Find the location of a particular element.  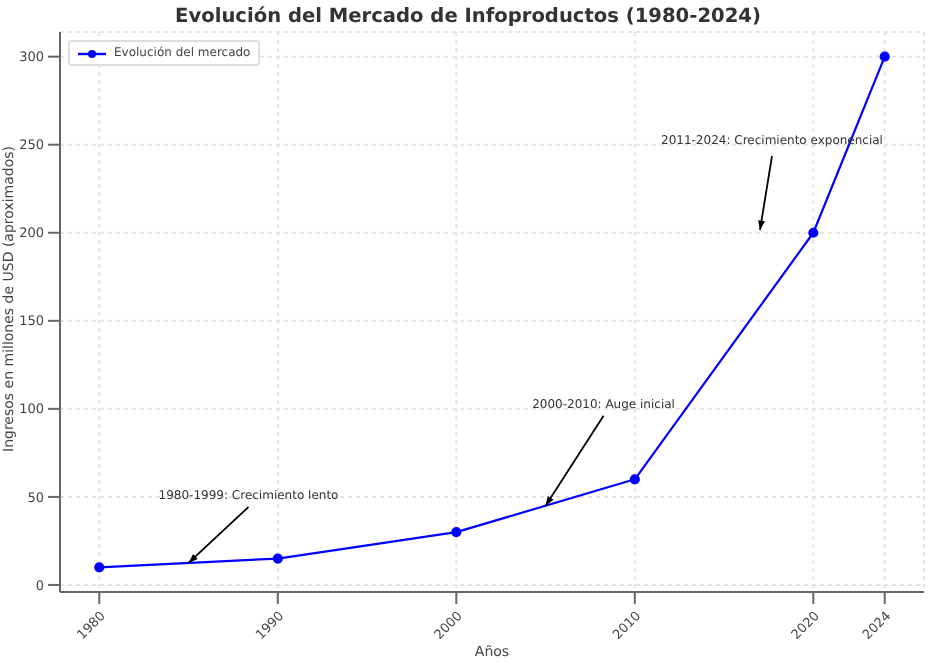

chart-title: Evolución del Mercado de Infoproductos (1980-2024) is located at coordinates (468, 17).